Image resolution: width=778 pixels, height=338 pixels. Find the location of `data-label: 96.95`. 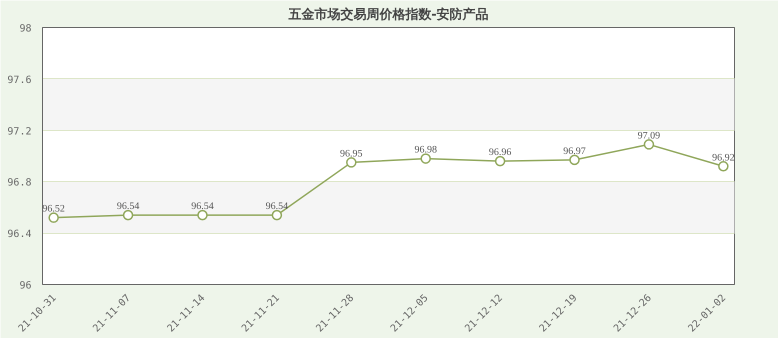

data-label: 96.95 is located at coordinates (351, 154).